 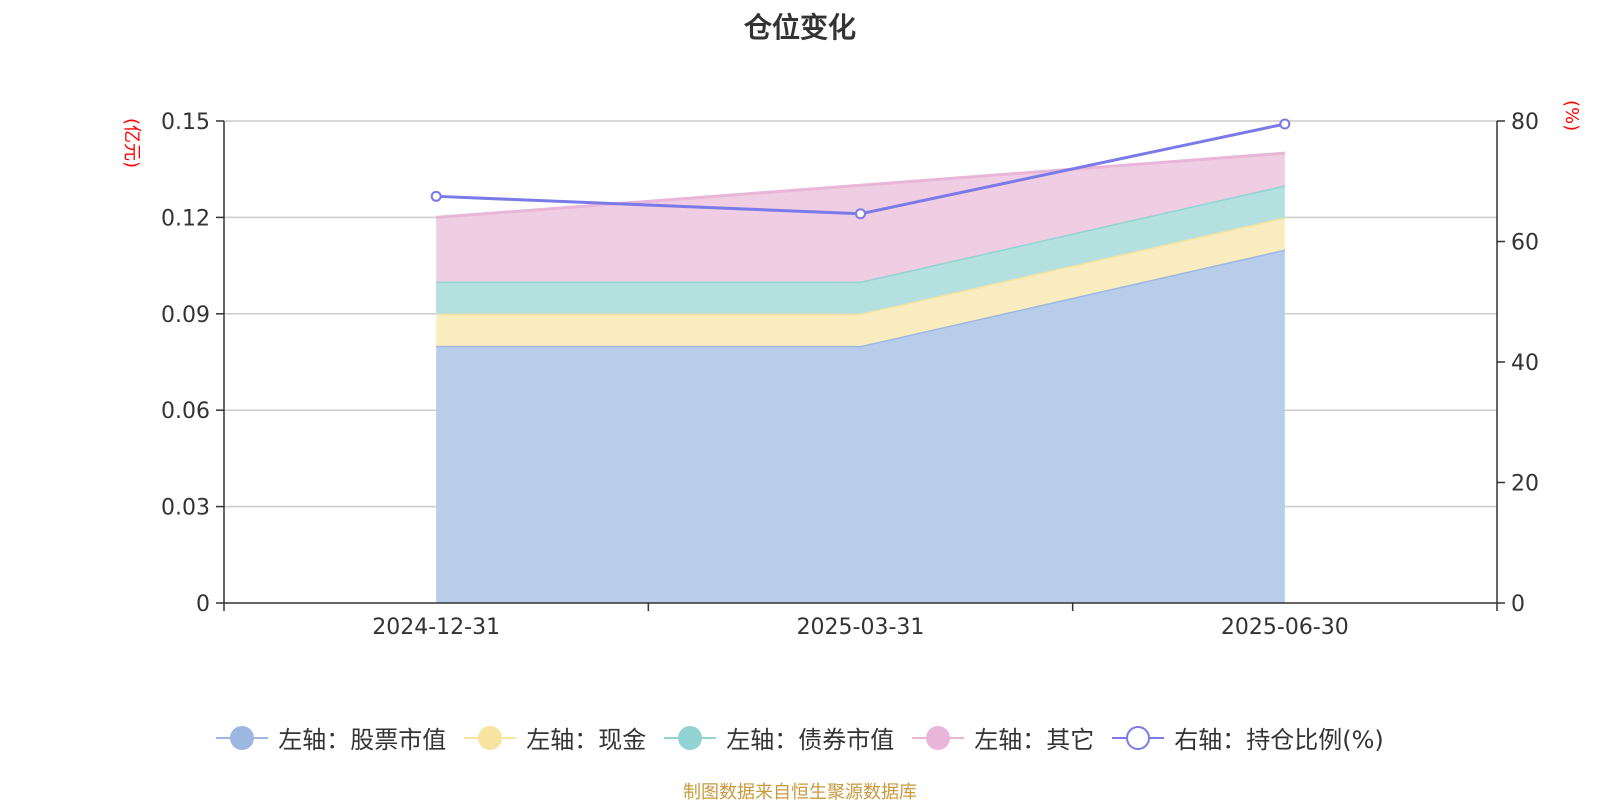 I want to click on legend: 左轴：股票市值 左轴：现金 左轴：债券市值 左轴：其它 右轴：持仓比例(%), so click(x=800, y=737).